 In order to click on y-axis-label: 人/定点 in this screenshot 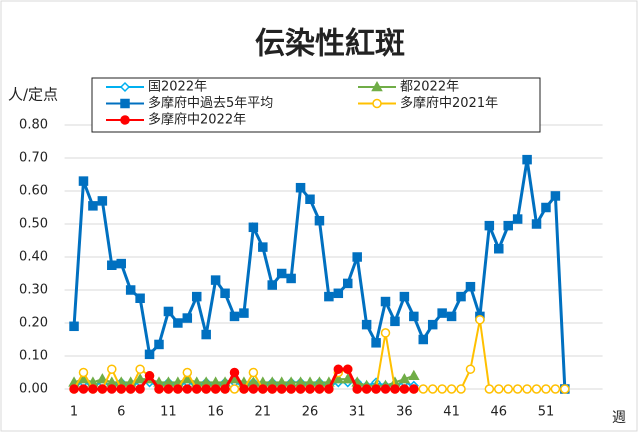, I will do `click(33, 95)`.